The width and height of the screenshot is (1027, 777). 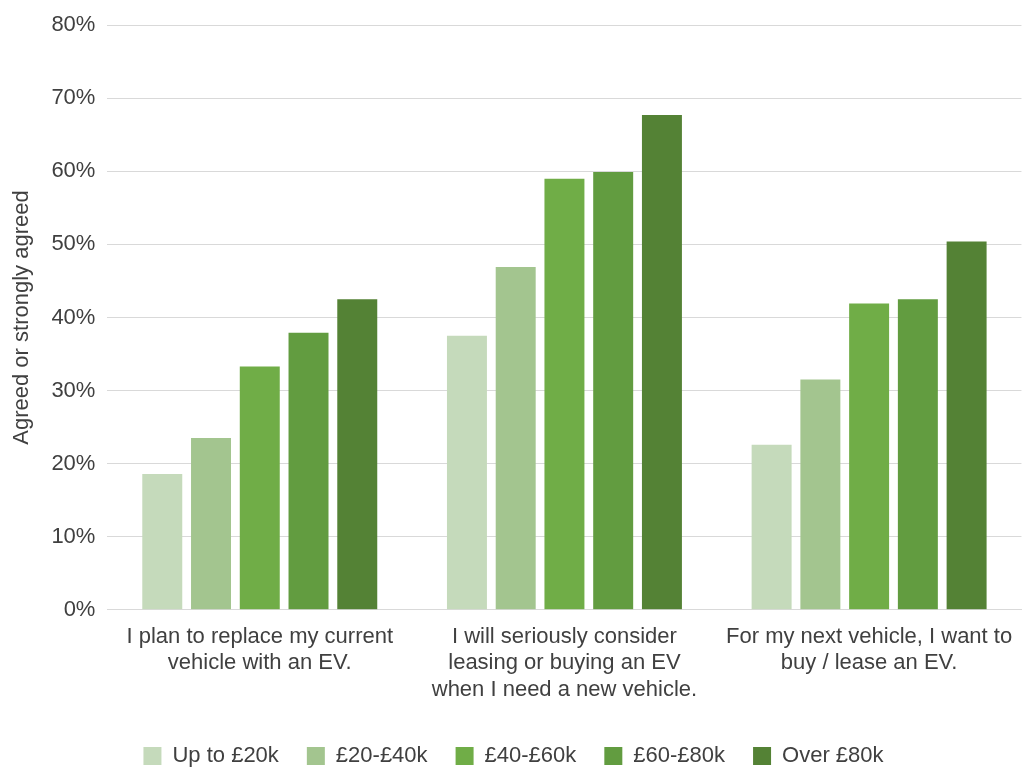 What do you see at coordinates (680, 755) in the screenshot?
I see `legend-label: £60-£80k` at bounding box center [680, 755].